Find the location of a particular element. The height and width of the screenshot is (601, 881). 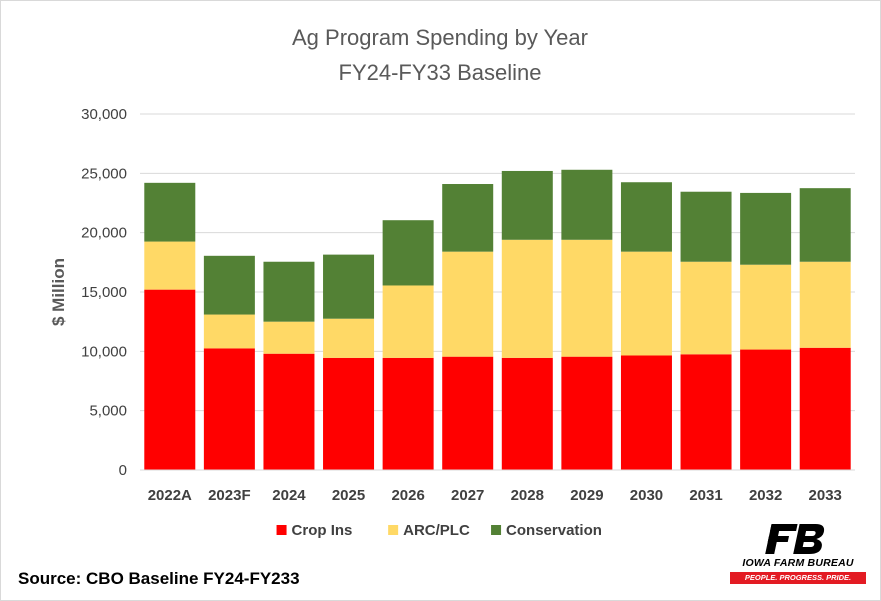

y-tick-label: 25,000 is located at coordinates (104, 173).